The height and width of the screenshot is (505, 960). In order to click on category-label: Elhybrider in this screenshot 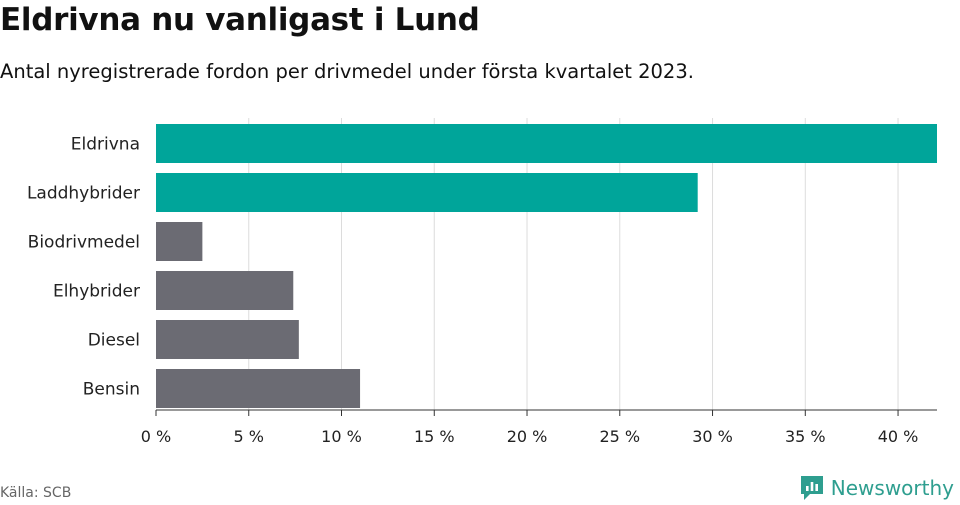, I will do `click(96, 292)`.